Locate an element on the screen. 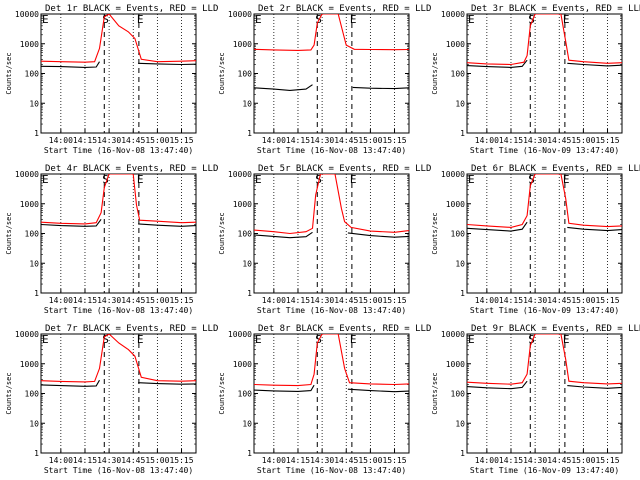  panel-title: Det 6r BLACK = Events, RED = LLD is located at coordinates (555, 169).